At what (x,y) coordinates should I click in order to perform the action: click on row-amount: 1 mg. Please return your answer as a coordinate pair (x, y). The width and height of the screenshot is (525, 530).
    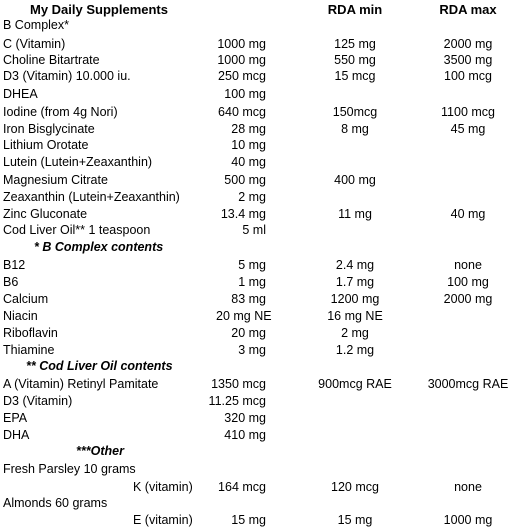
    Looking at the image, I should click on (252, 282).